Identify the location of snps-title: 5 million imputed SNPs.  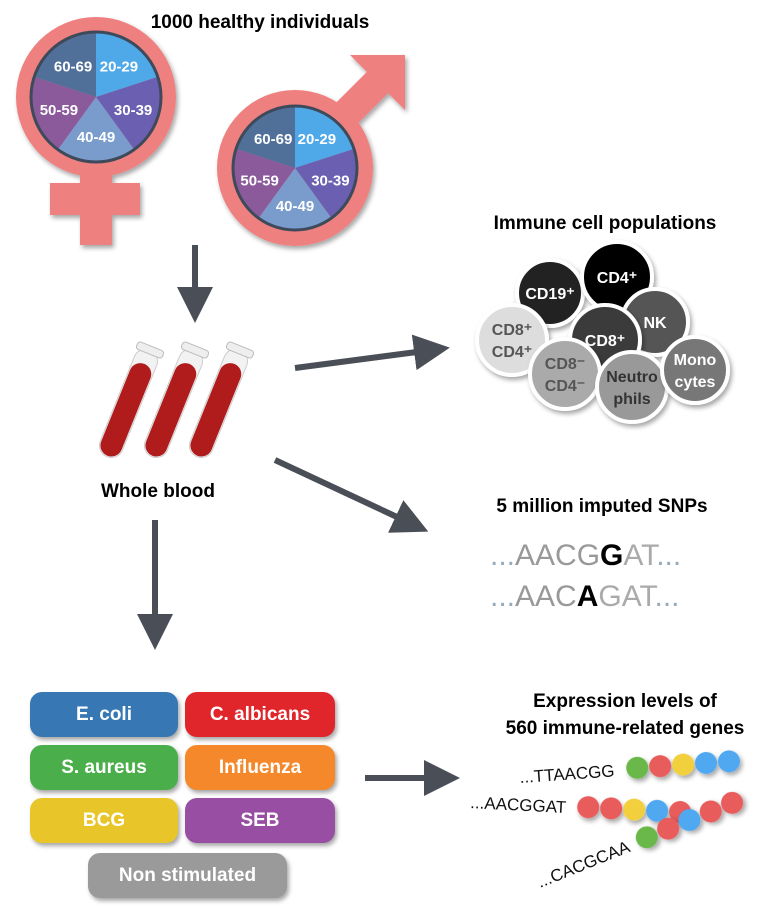
(601, 506).